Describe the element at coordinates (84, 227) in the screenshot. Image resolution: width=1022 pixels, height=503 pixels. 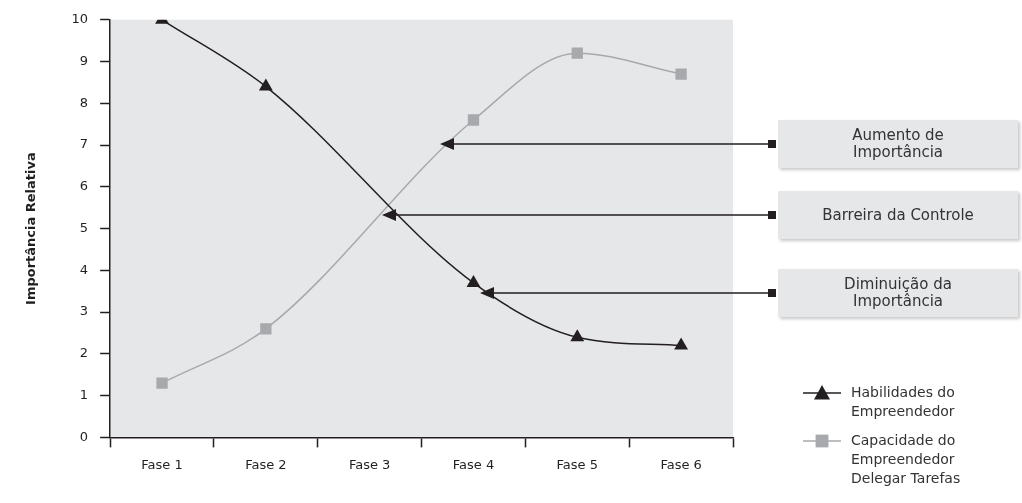
I see `y-tick-label: 5` at that location.